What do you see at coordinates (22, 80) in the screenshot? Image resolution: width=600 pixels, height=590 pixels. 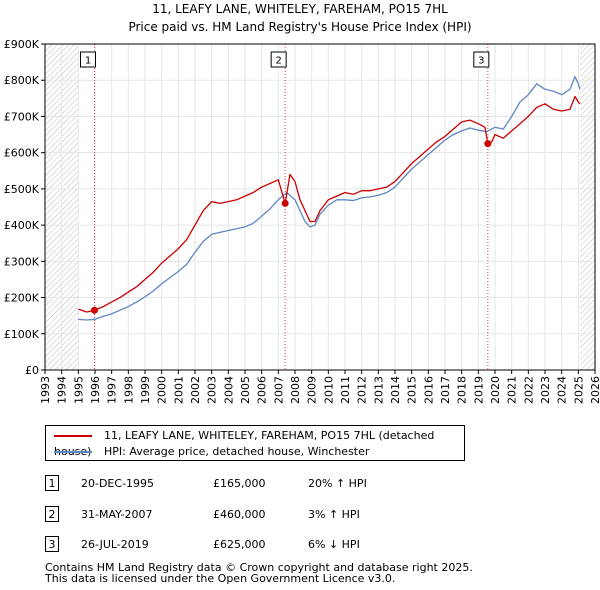 I see `y-tick-label: £800K` at bounding box center [22, 80].